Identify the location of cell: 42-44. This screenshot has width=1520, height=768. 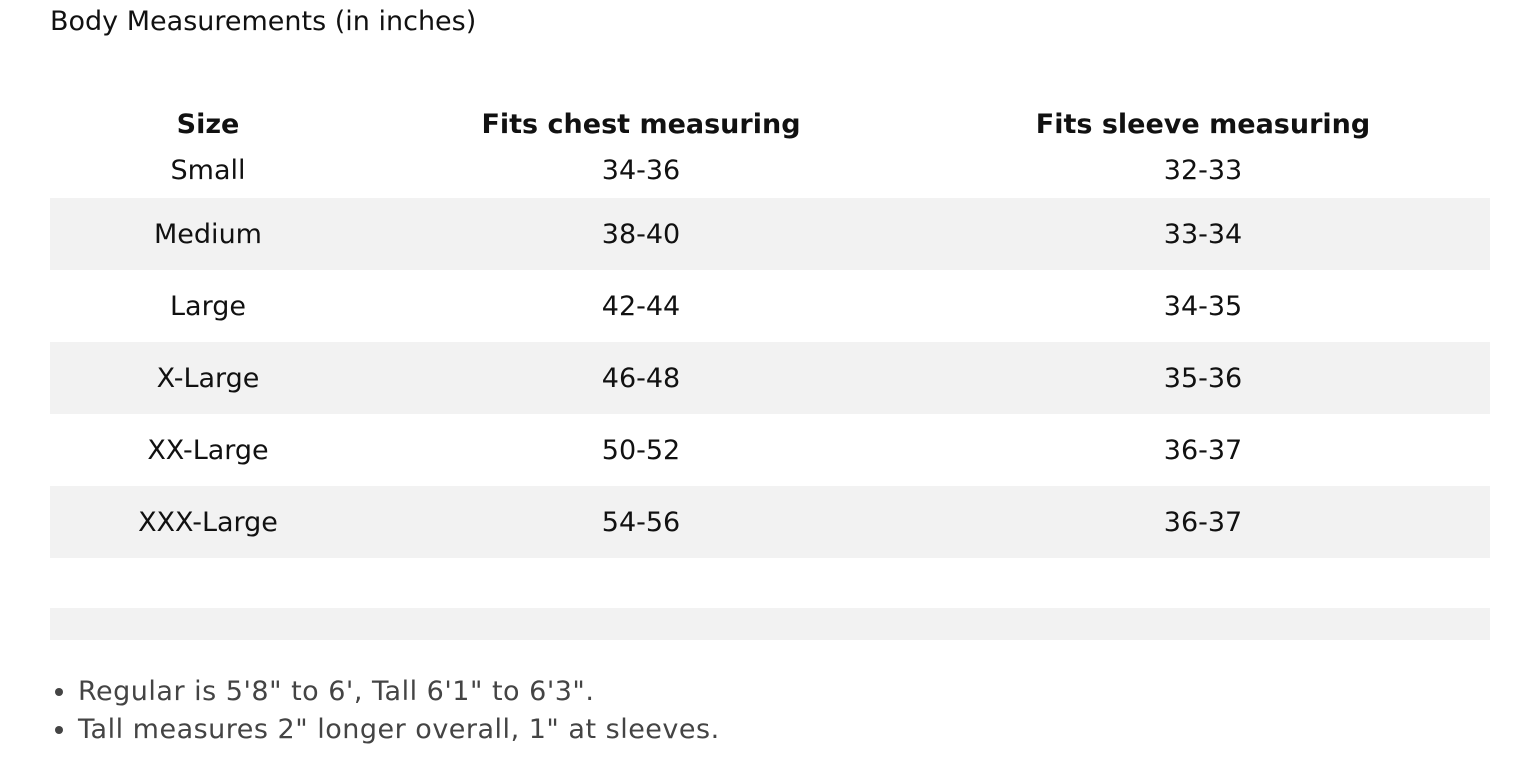
(641, 306).